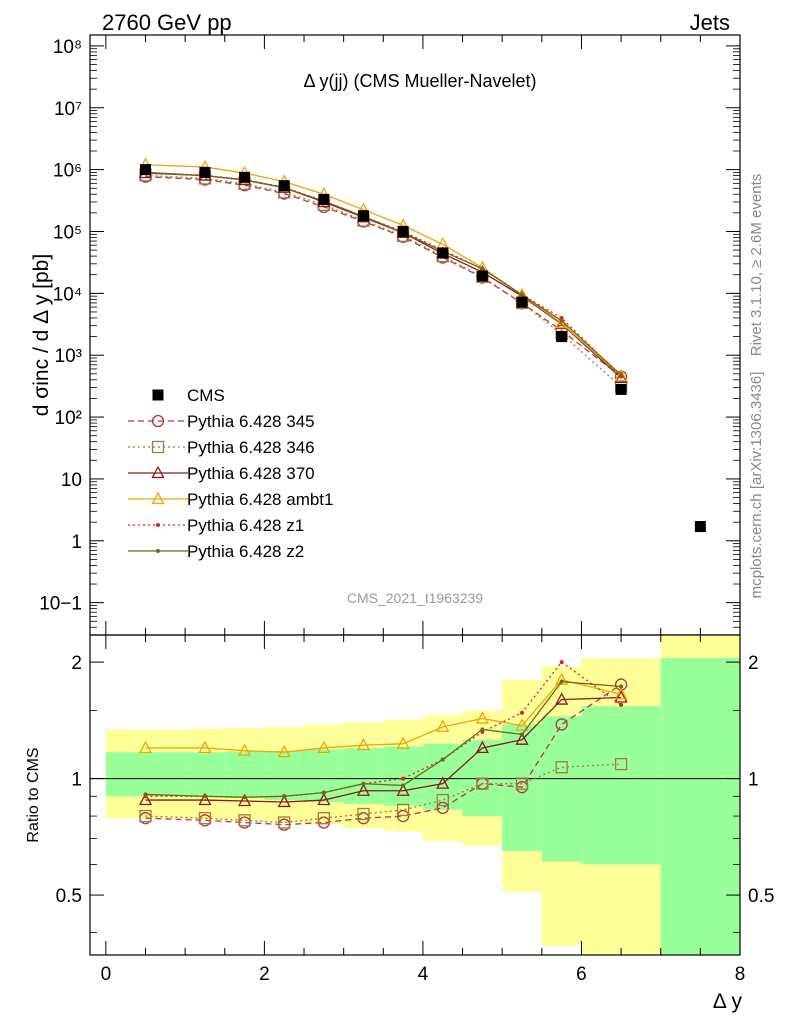 This screenshot has width=786, height=1024. What do you see at coordinates (700, 527) in the screenshot?
I see `main-extra-point` at bounding box center [700, 527].